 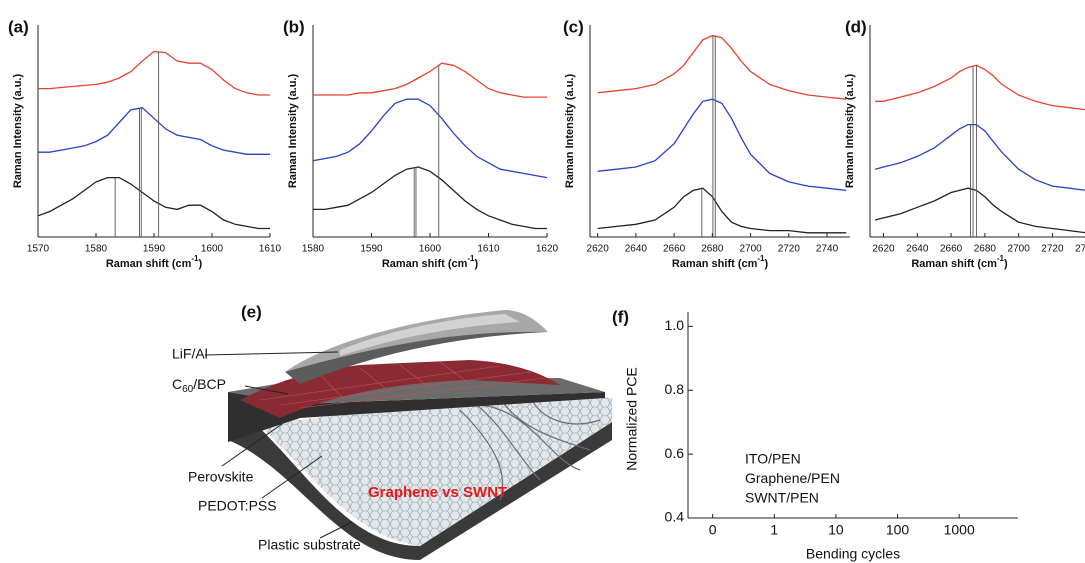 I want to click on legend-label: SWNT/PEN, so click(x=782, y=498).